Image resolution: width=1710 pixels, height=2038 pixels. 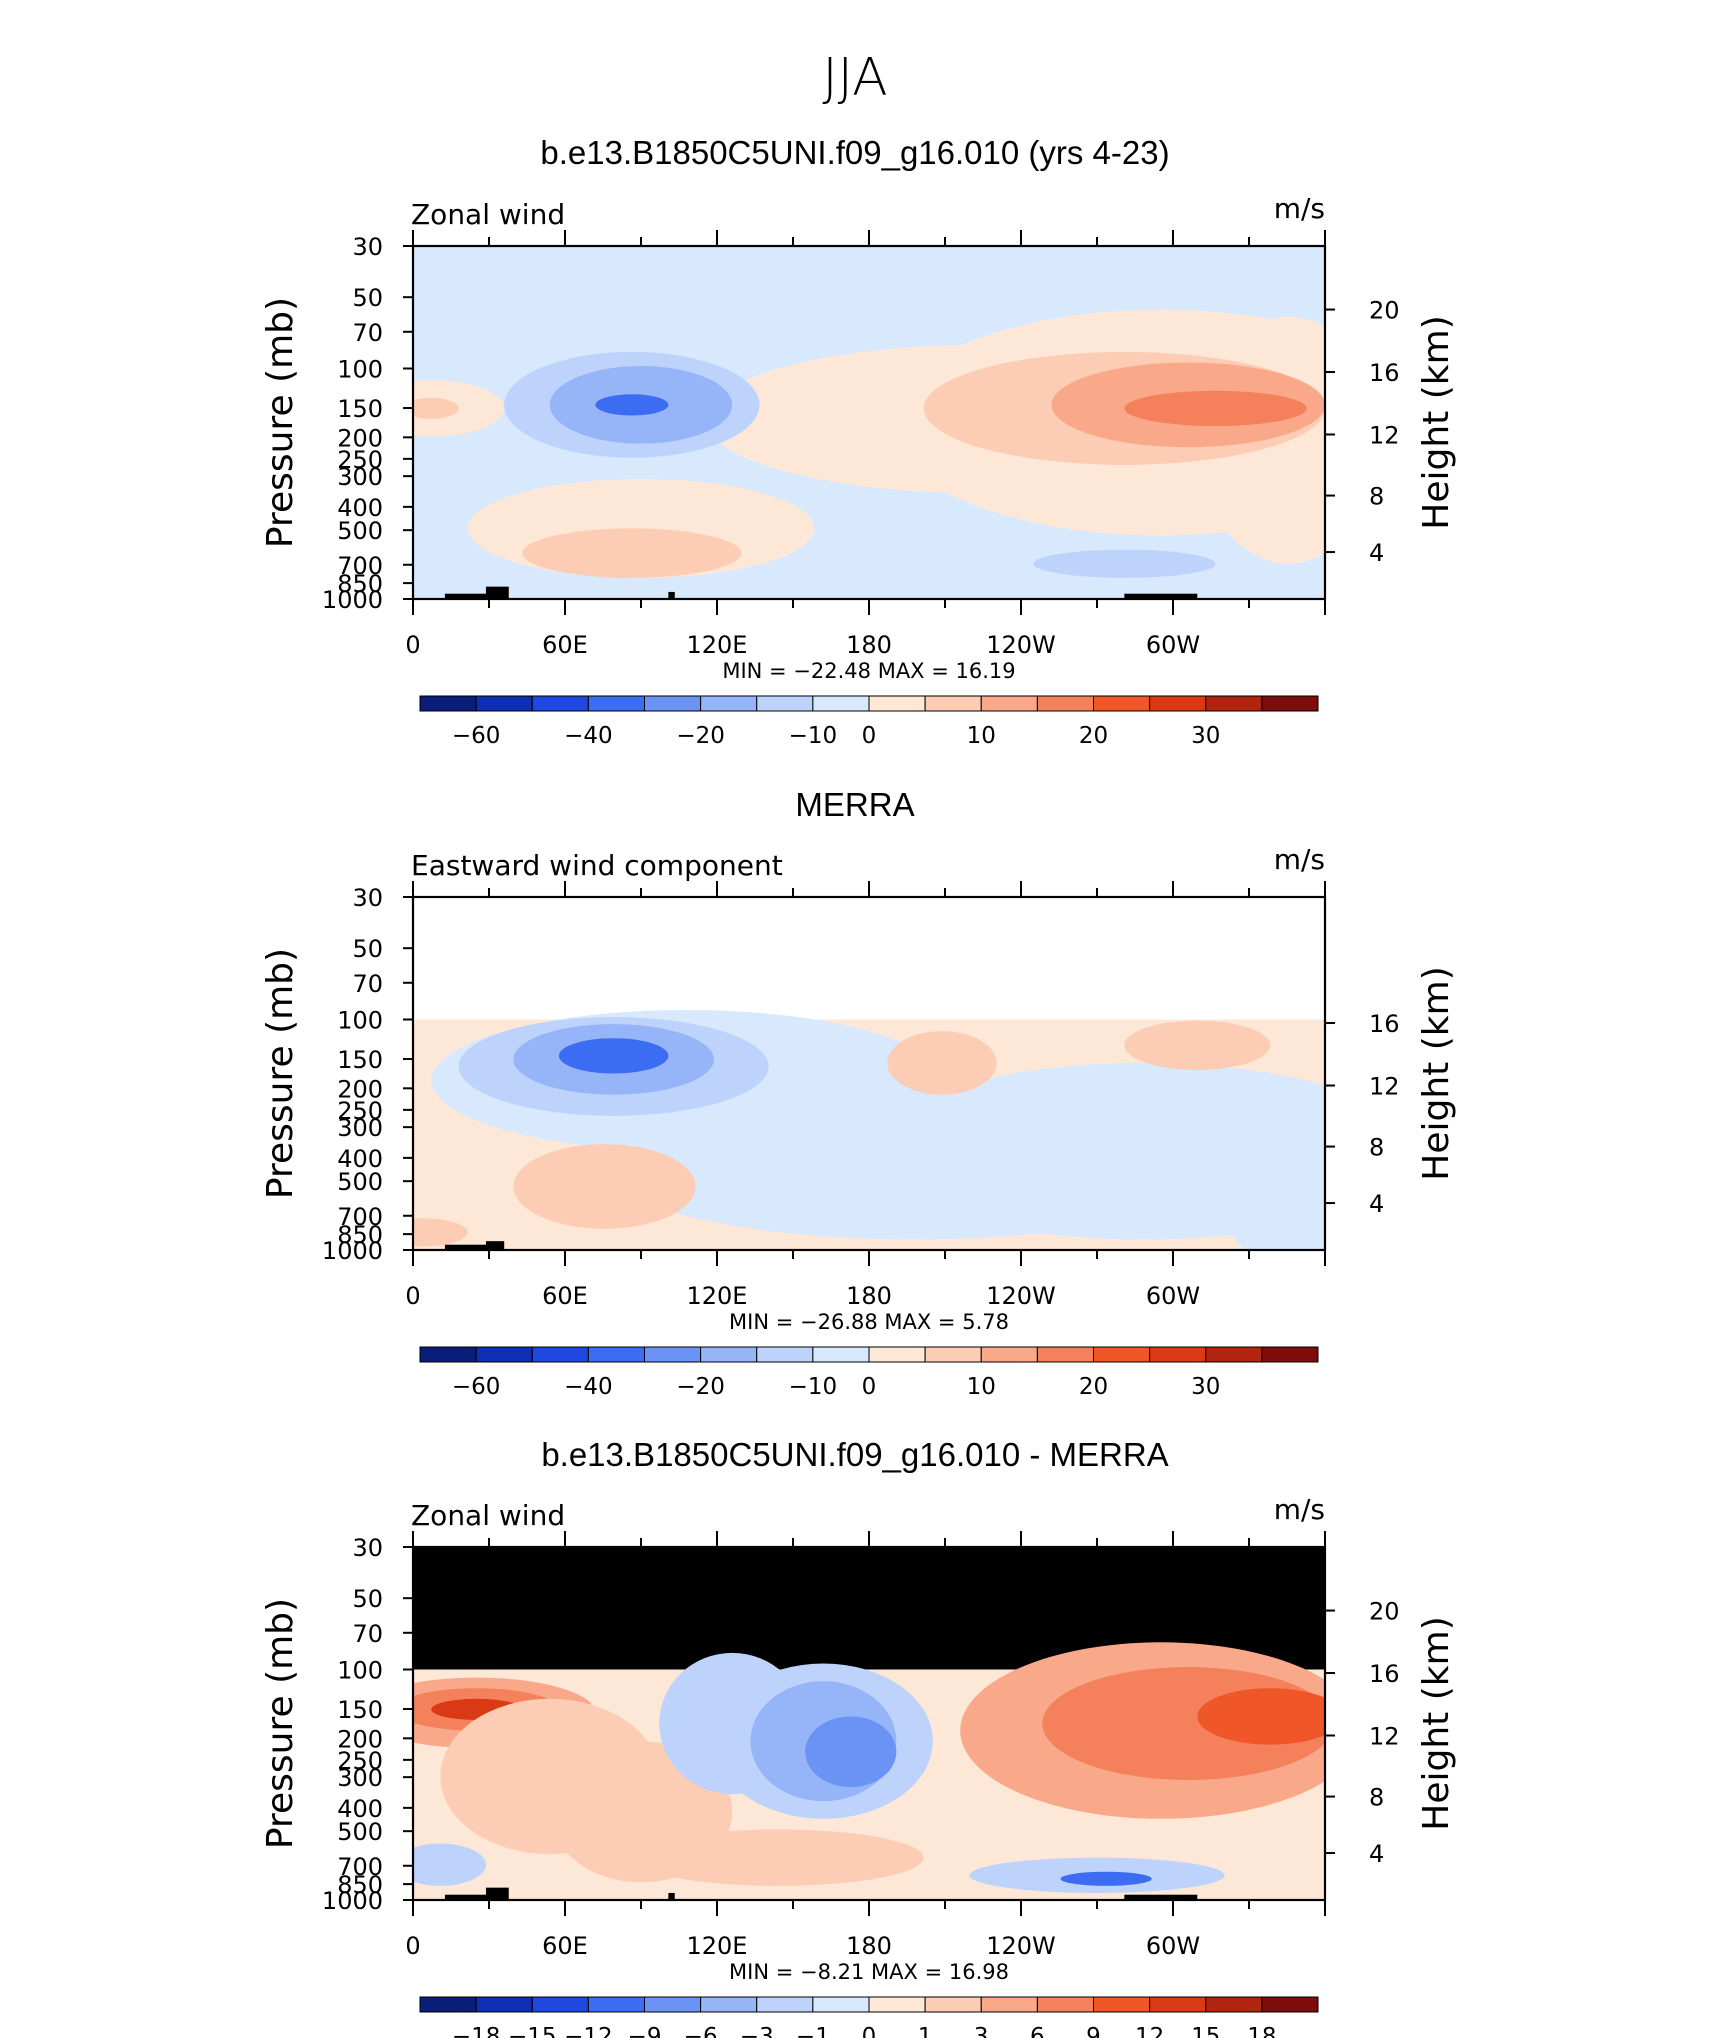 I want to click on colorbar-label: 9, so click(x=1093, y=2031).